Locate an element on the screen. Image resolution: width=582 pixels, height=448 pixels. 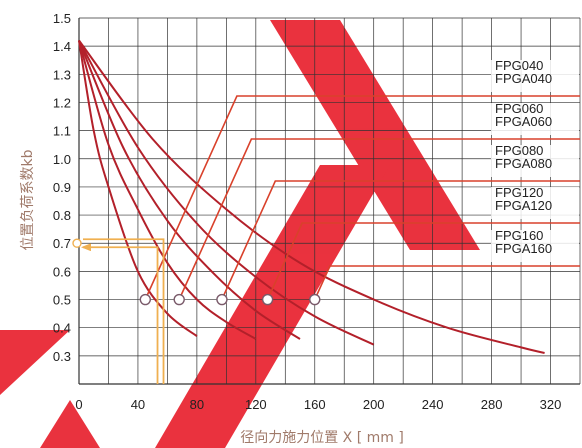
y-tick-label: 1.3 is located at coordinates (62, 74).